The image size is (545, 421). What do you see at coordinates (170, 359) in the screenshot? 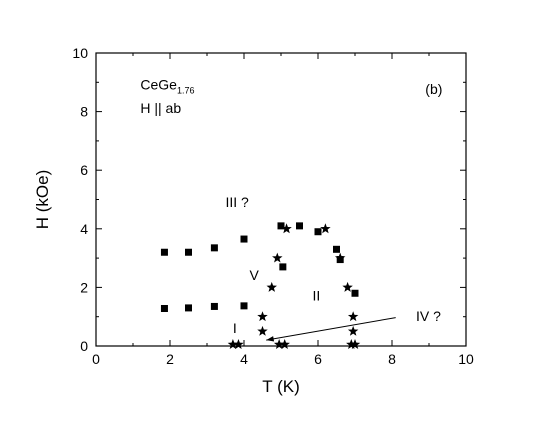
I see `x-tick-label: 2` at bounding box center [170, 359].